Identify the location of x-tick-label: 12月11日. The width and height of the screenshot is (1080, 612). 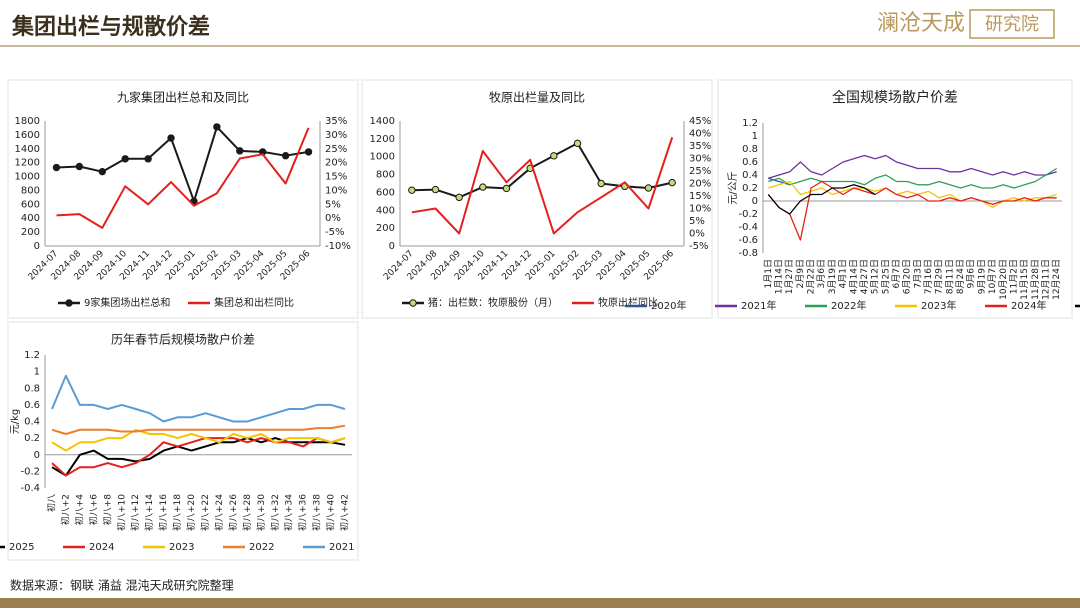
(1045, 279).